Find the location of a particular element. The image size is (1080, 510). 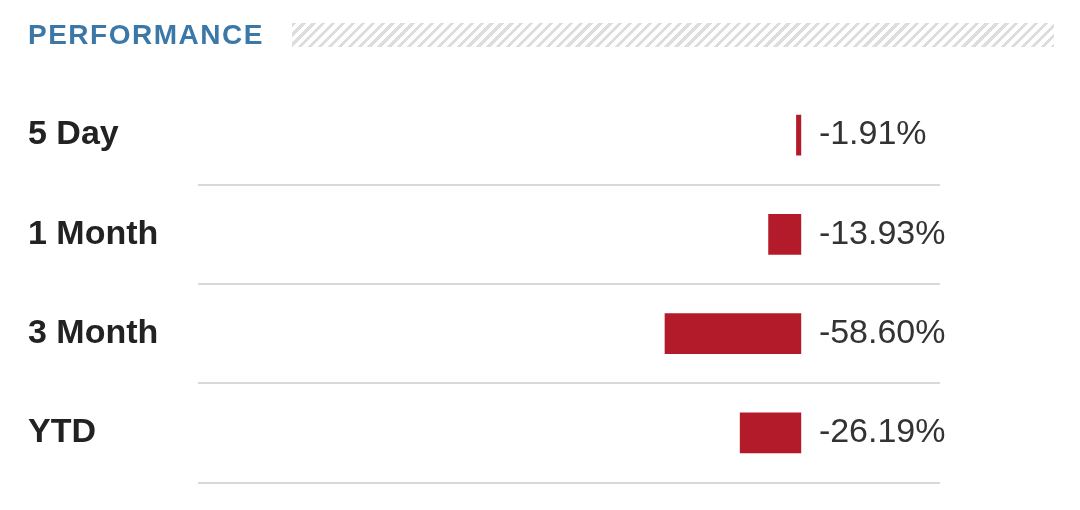

data-label: -13.93% is located at coordinates (882, 231).